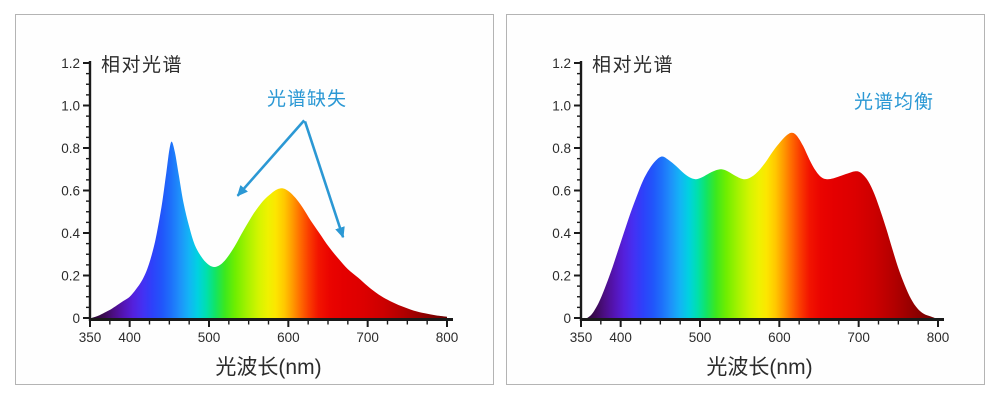 This screenshot has height=401, width=1000. I want to click on annotation-spectrum-balanced: 光谱均衡, so click(894, 102).